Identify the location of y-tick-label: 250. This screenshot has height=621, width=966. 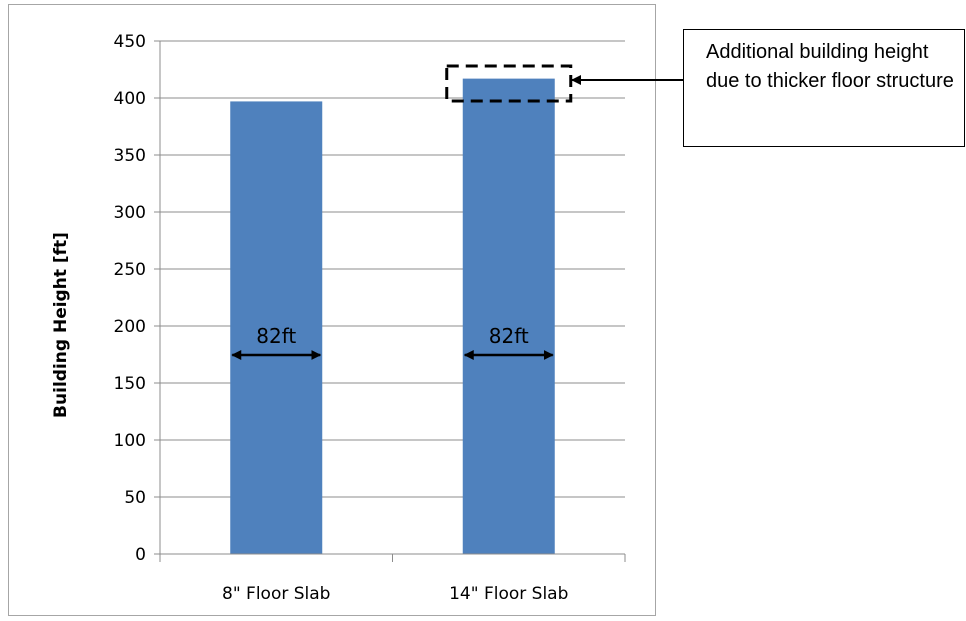
(130, 270).